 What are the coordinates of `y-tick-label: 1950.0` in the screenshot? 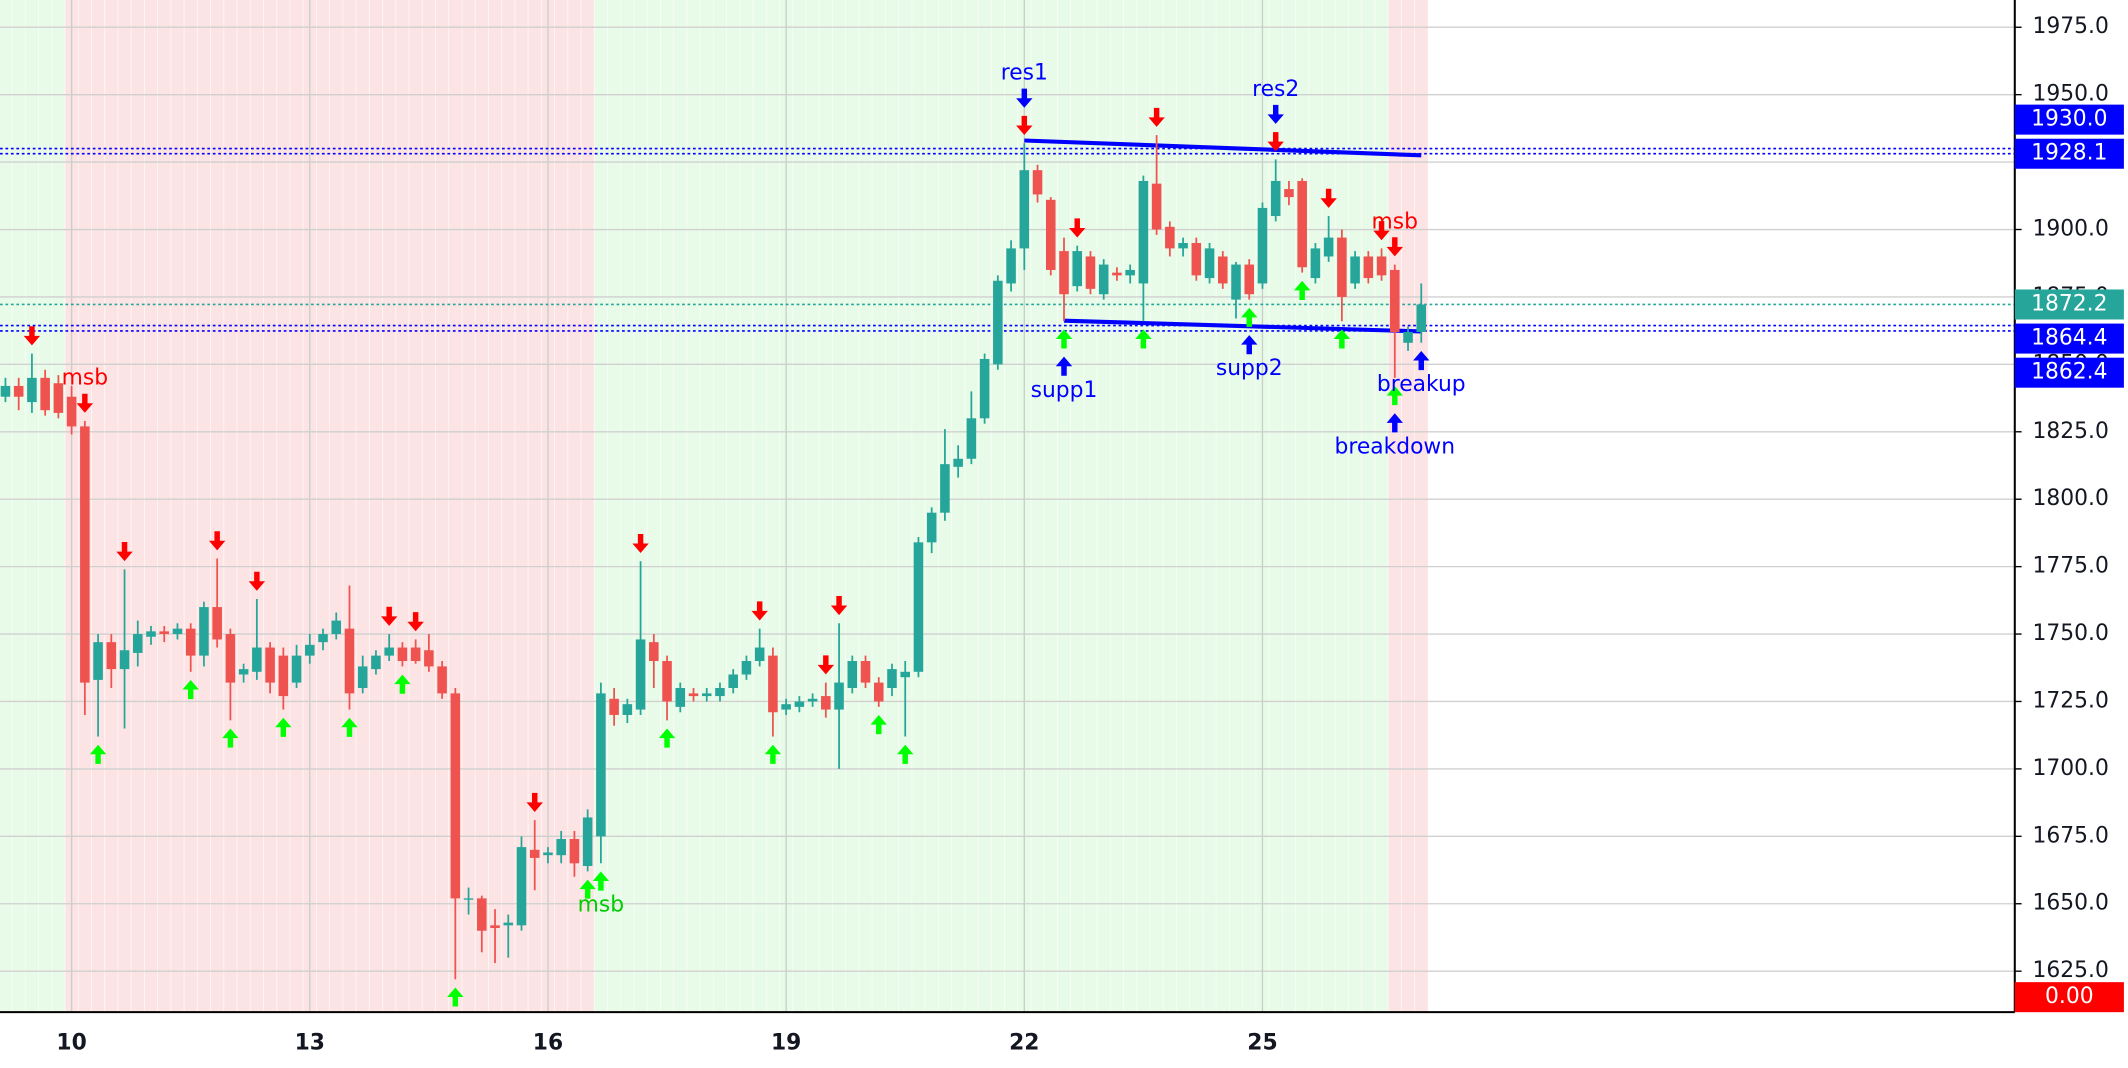 It's located at (2071, 94).